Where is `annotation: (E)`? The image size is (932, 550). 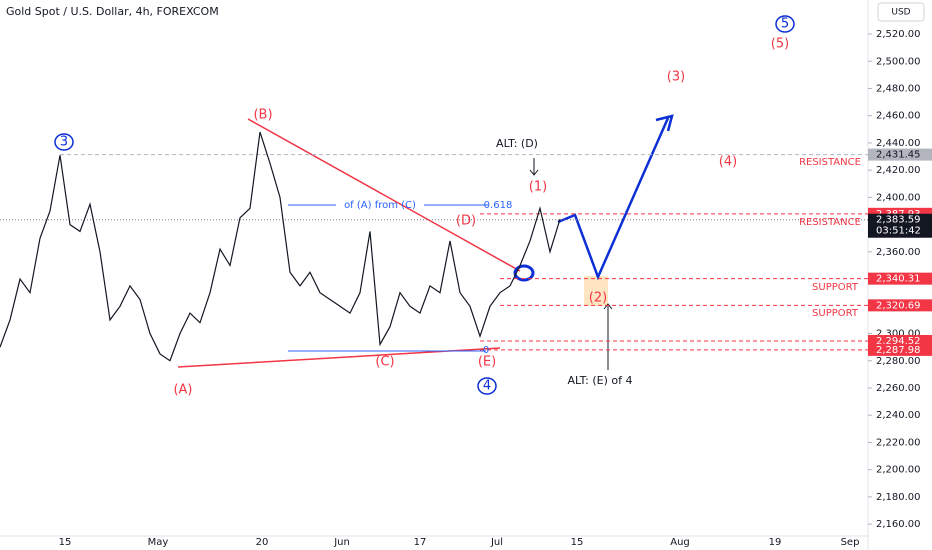
annotation: (E) is located at coordinates (487, 362).